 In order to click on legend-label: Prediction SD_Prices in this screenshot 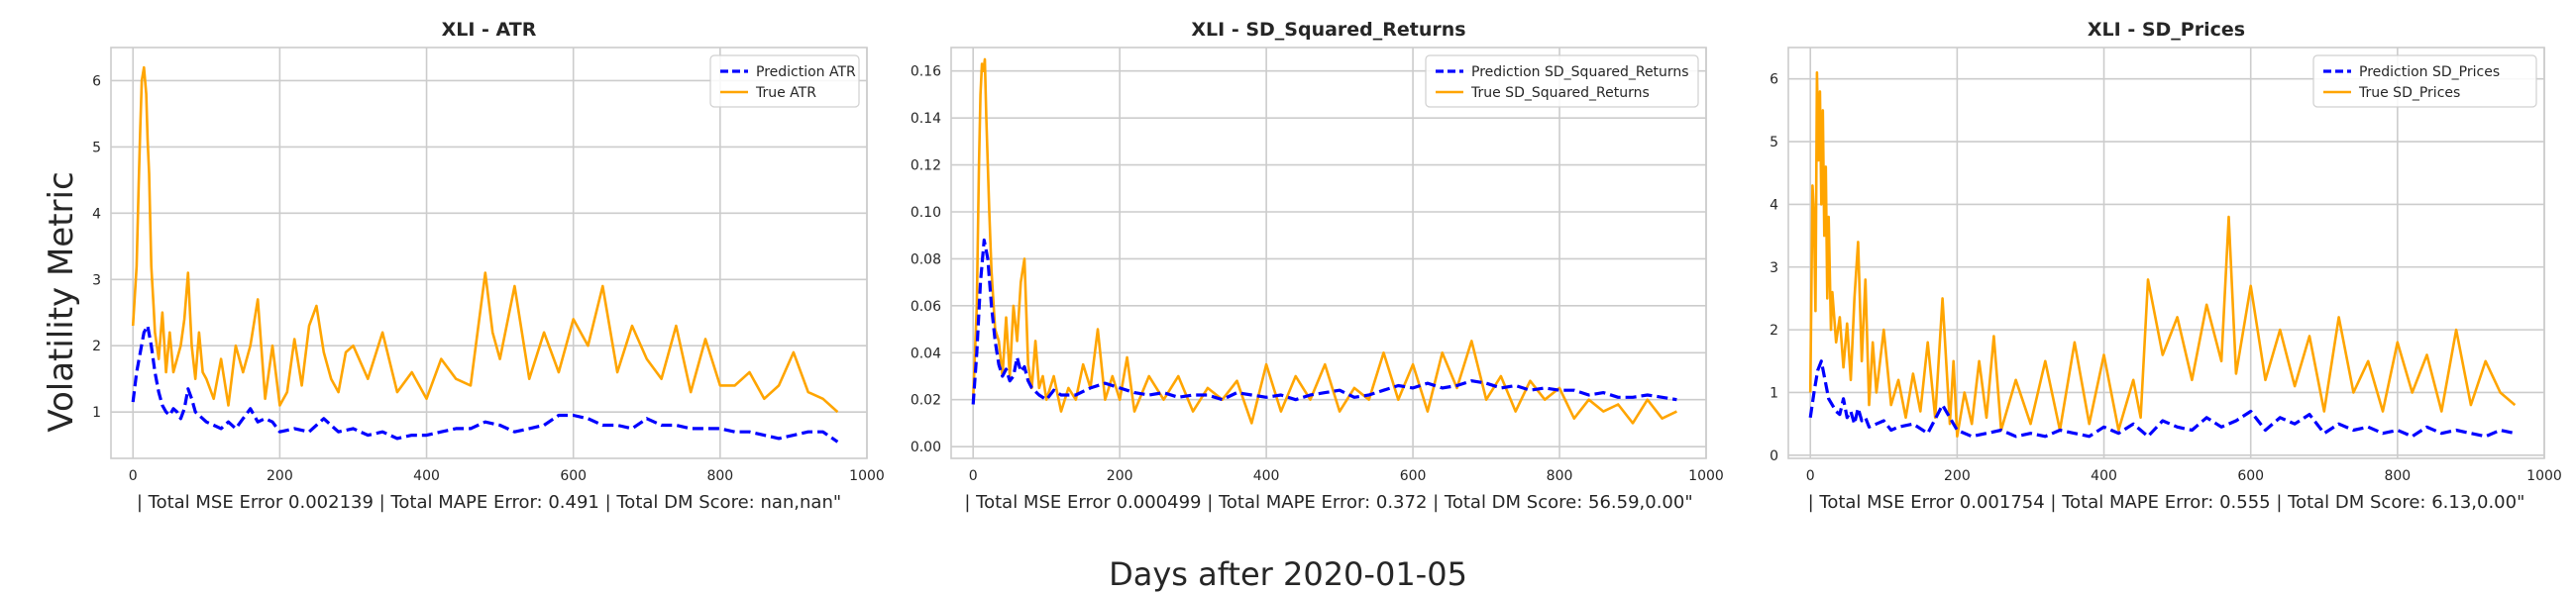, I will do `click(2429, 72)`.